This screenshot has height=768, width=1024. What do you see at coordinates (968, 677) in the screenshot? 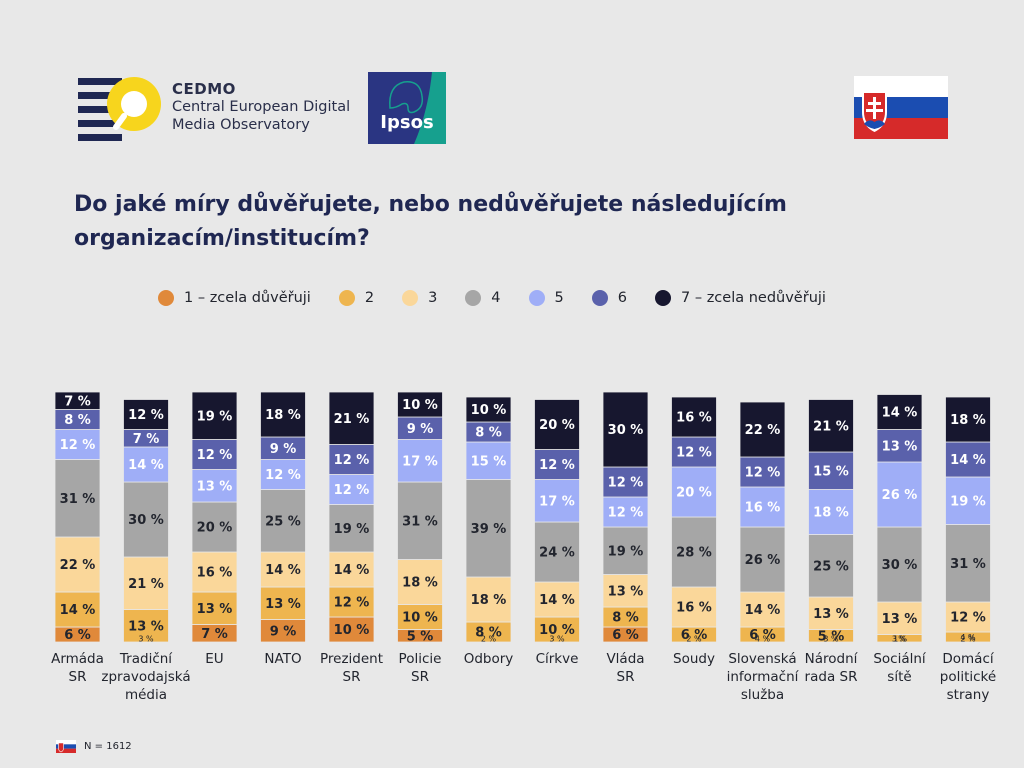
I see `x-tick-label: Domácí politické strany` at bounding box center [968, 677].